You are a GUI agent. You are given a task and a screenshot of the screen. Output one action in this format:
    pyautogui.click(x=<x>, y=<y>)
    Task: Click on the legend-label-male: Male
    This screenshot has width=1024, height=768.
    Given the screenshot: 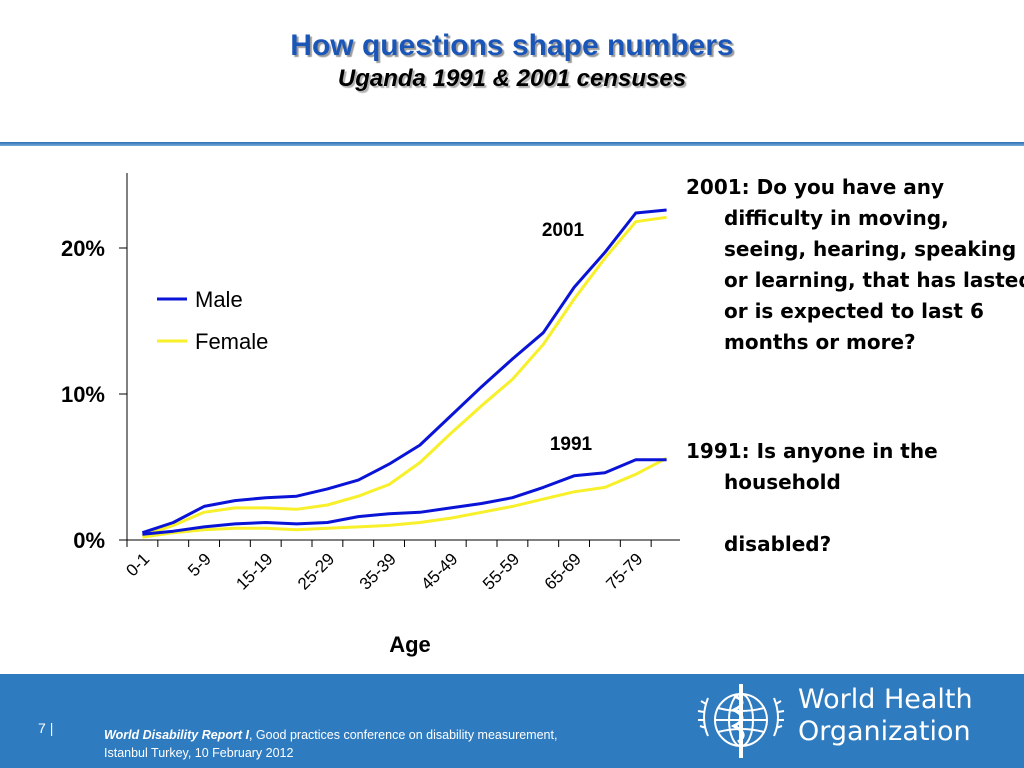 What is the action you would take?
    pyautogui.click(x=219, y=299)
    